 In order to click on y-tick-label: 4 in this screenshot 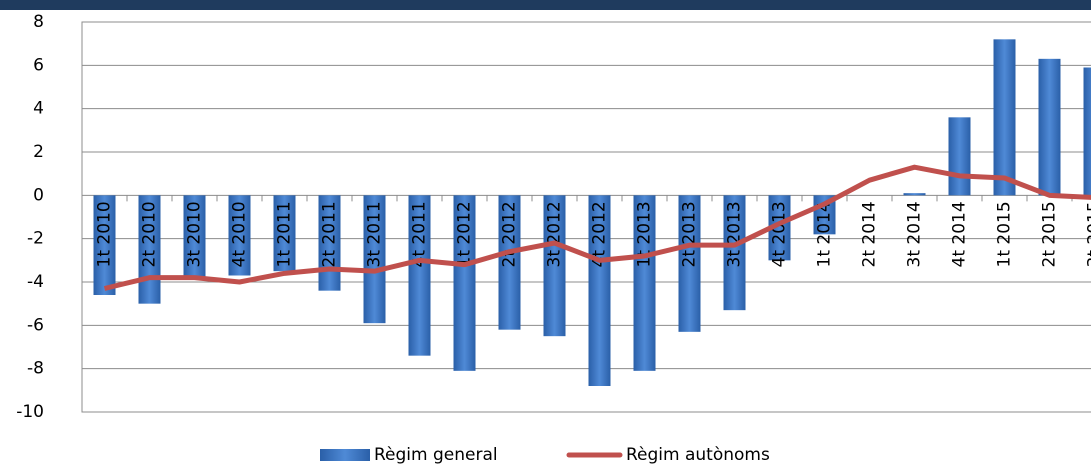, I will do `click(38, 109)`.